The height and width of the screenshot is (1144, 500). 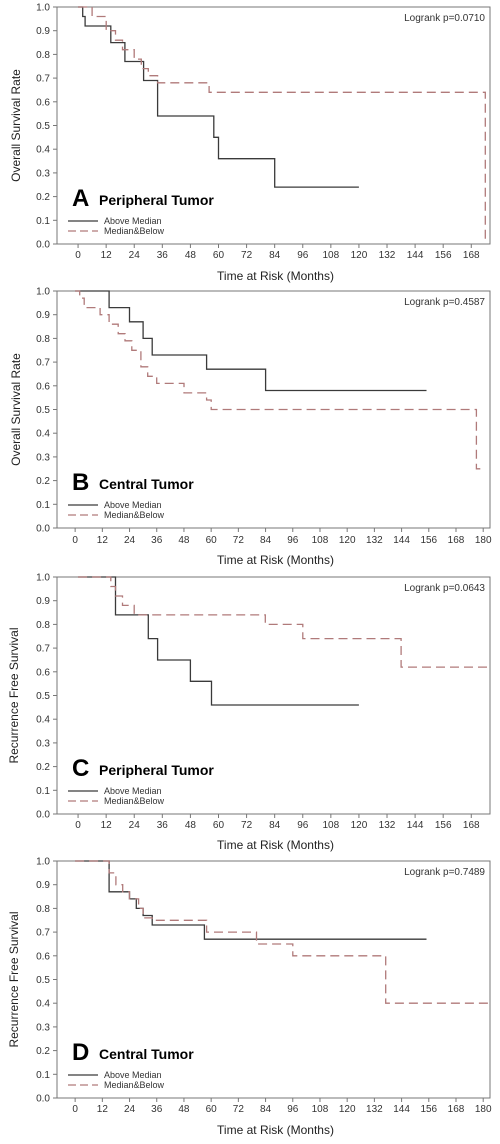 What do you see at coordinates (156, 770) in the screenshot?
I see `panel-title: Peripheral Tumor` at bounding box center [156, 770].